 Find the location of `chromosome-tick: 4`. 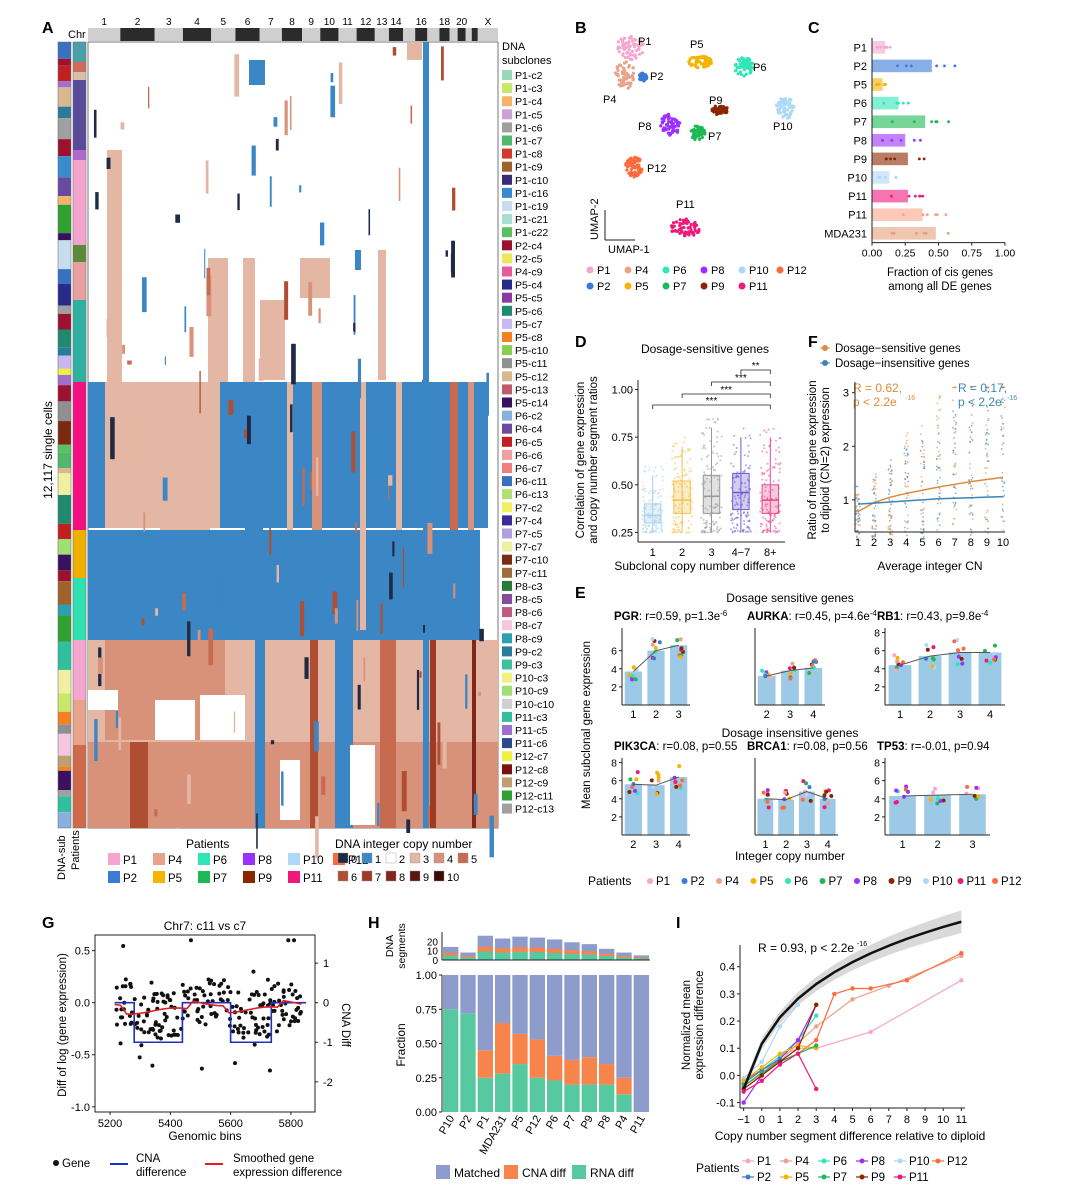

chromosome-tick: 4 is located at coordinates (197, 22).